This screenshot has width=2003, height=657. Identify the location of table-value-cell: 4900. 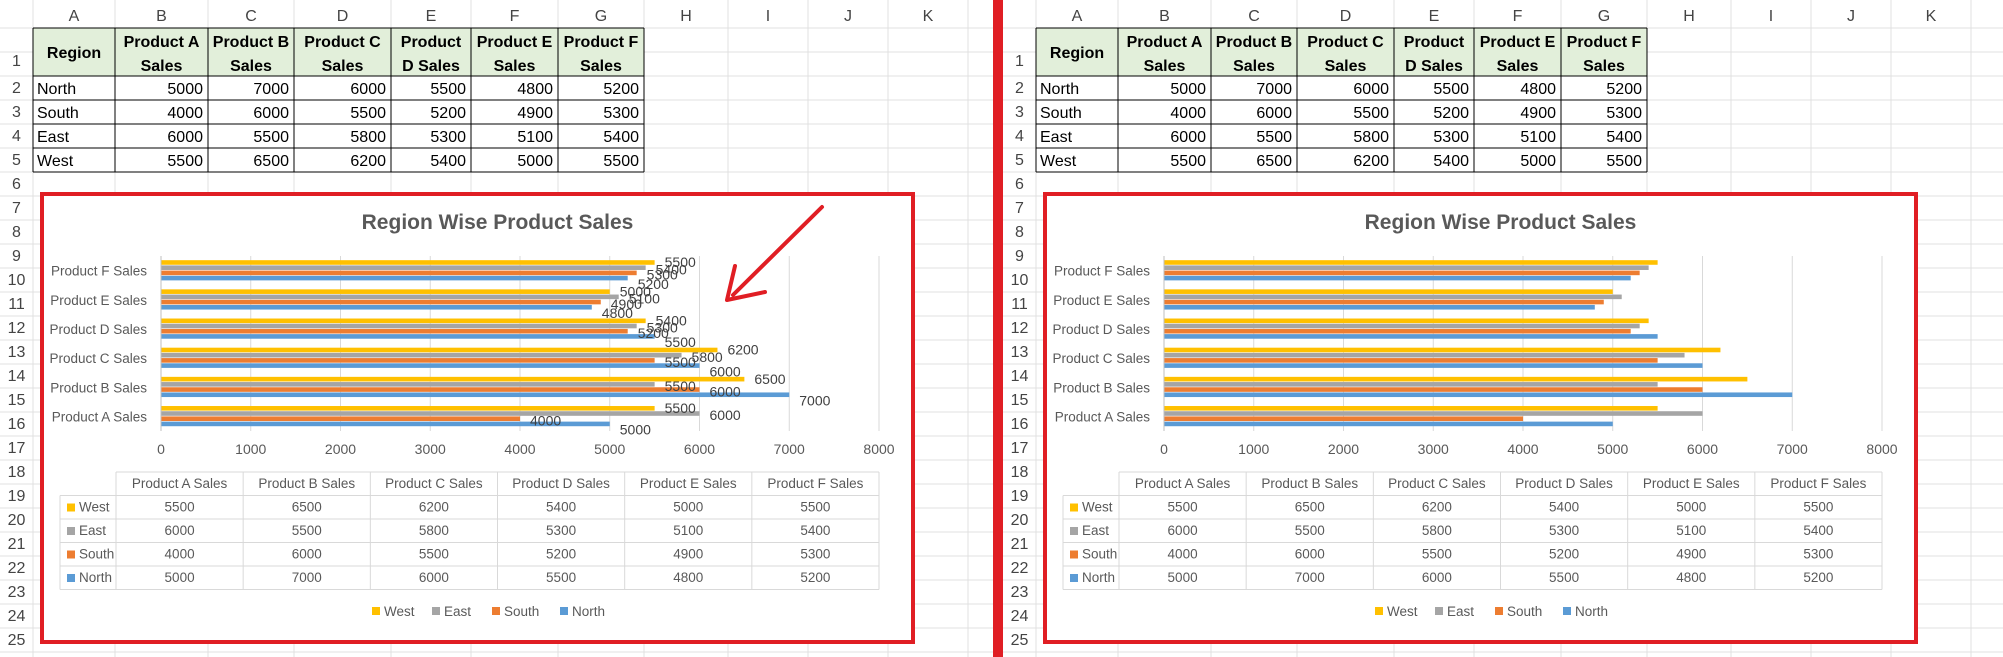
(1538, 113).